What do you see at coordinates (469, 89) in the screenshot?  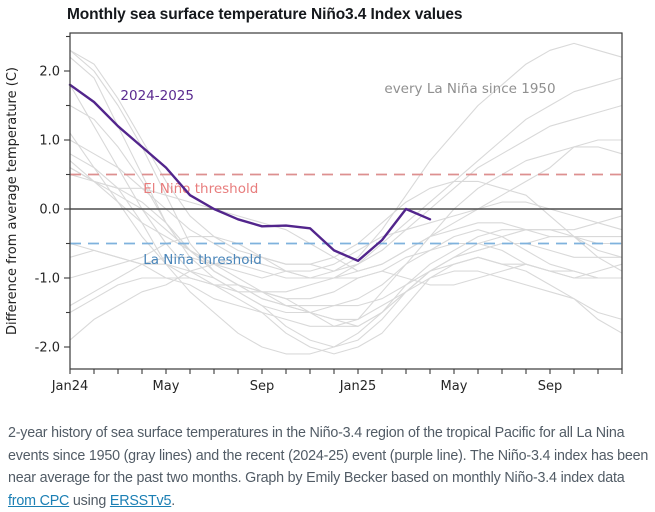 I see `annotation-gray-events: every La Niña since 1950` at bounding box center [469, 89].